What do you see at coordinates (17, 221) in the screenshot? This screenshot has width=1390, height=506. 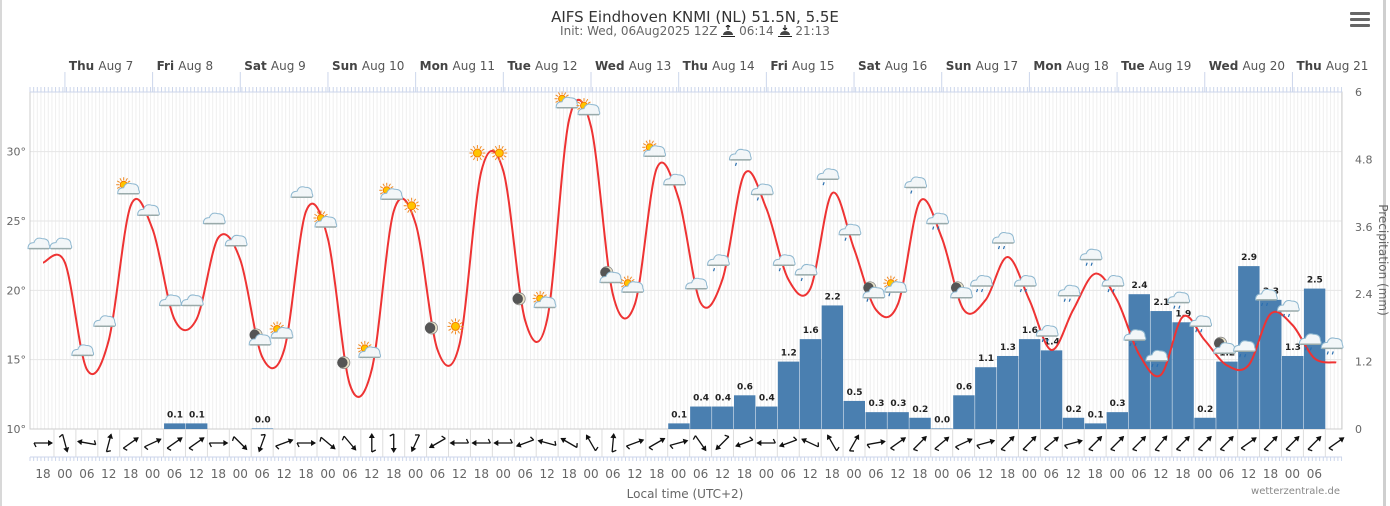 I see `y-left-tick-label: 25°` at bounding box center [17, 221].